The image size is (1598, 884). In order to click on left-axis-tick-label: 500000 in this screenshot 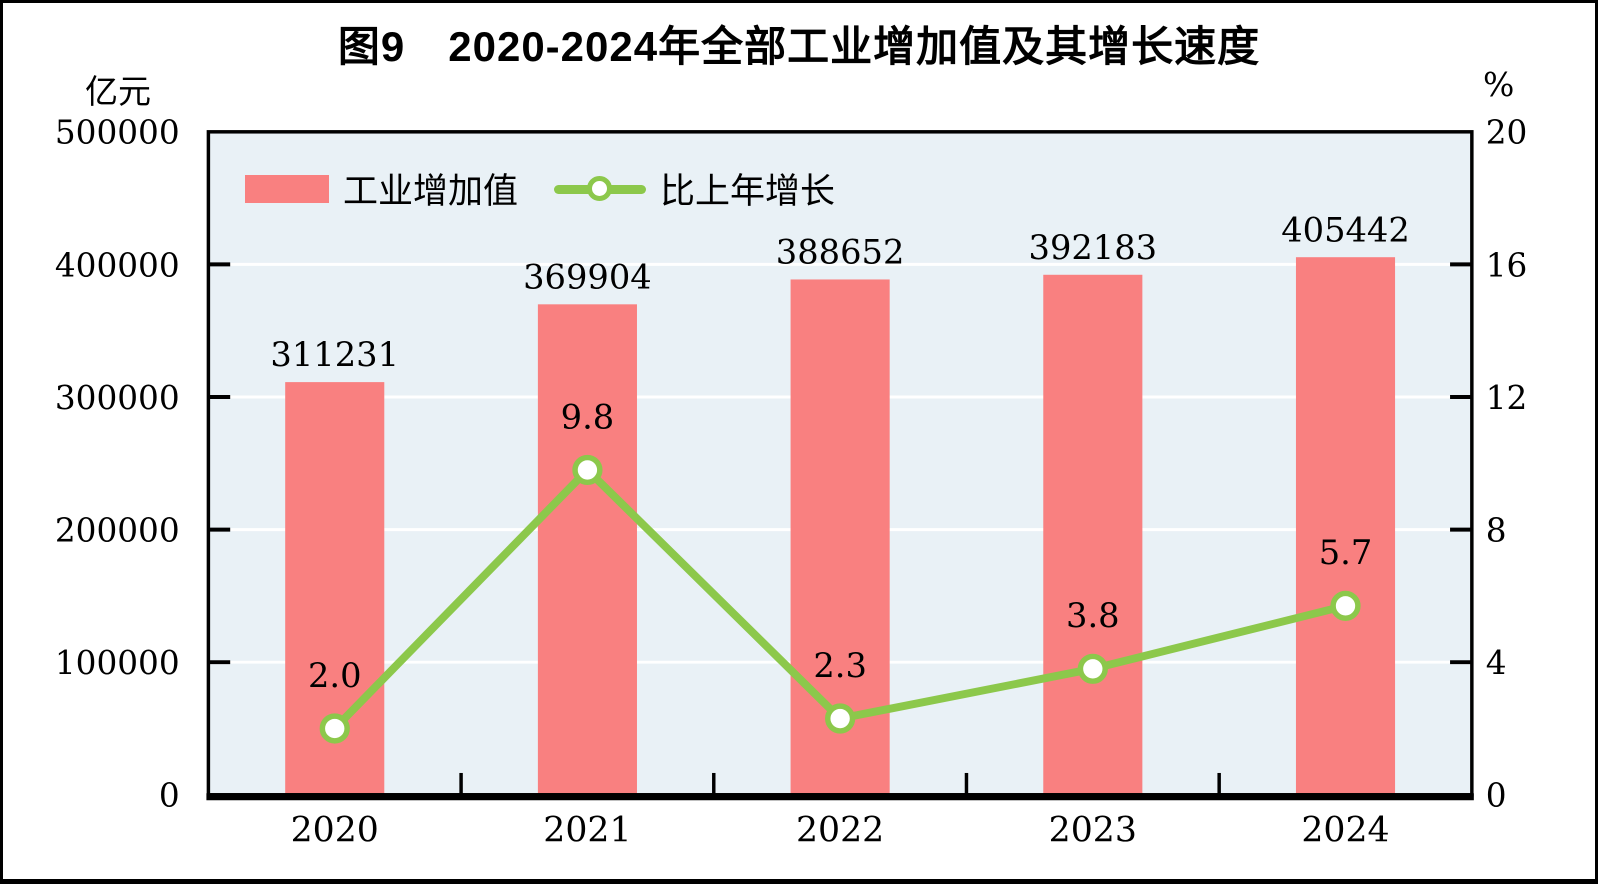, I will do `click(117, 133)`.